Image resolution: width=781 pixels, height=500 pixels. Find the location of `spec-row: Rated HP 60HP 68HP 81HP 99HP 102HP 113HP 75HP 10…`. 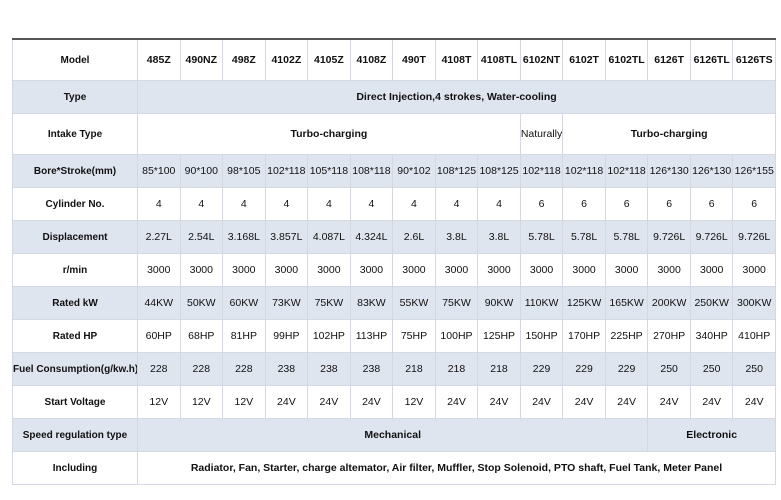

spec-row: Rated HP 60HP 68HP 81HP 99HP 102HP 113HP 75HP 10… is located at coordinates (394, 336).